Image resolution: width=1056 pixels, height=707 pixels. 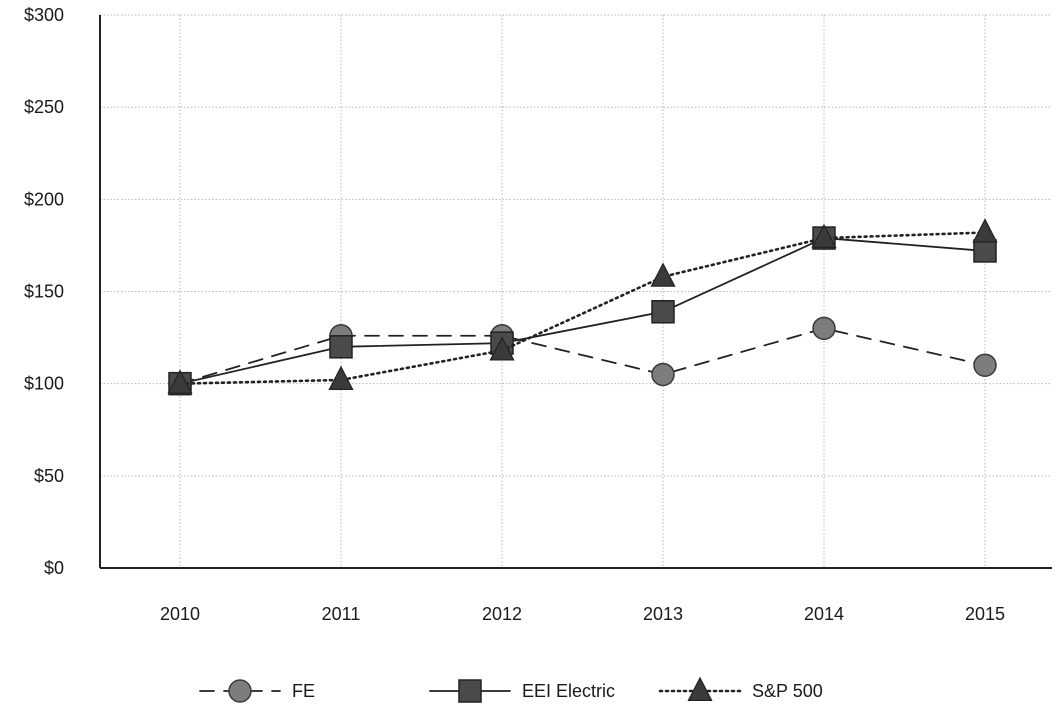 I want to click on y-tick-label: $150, so click(x=44, y=292).